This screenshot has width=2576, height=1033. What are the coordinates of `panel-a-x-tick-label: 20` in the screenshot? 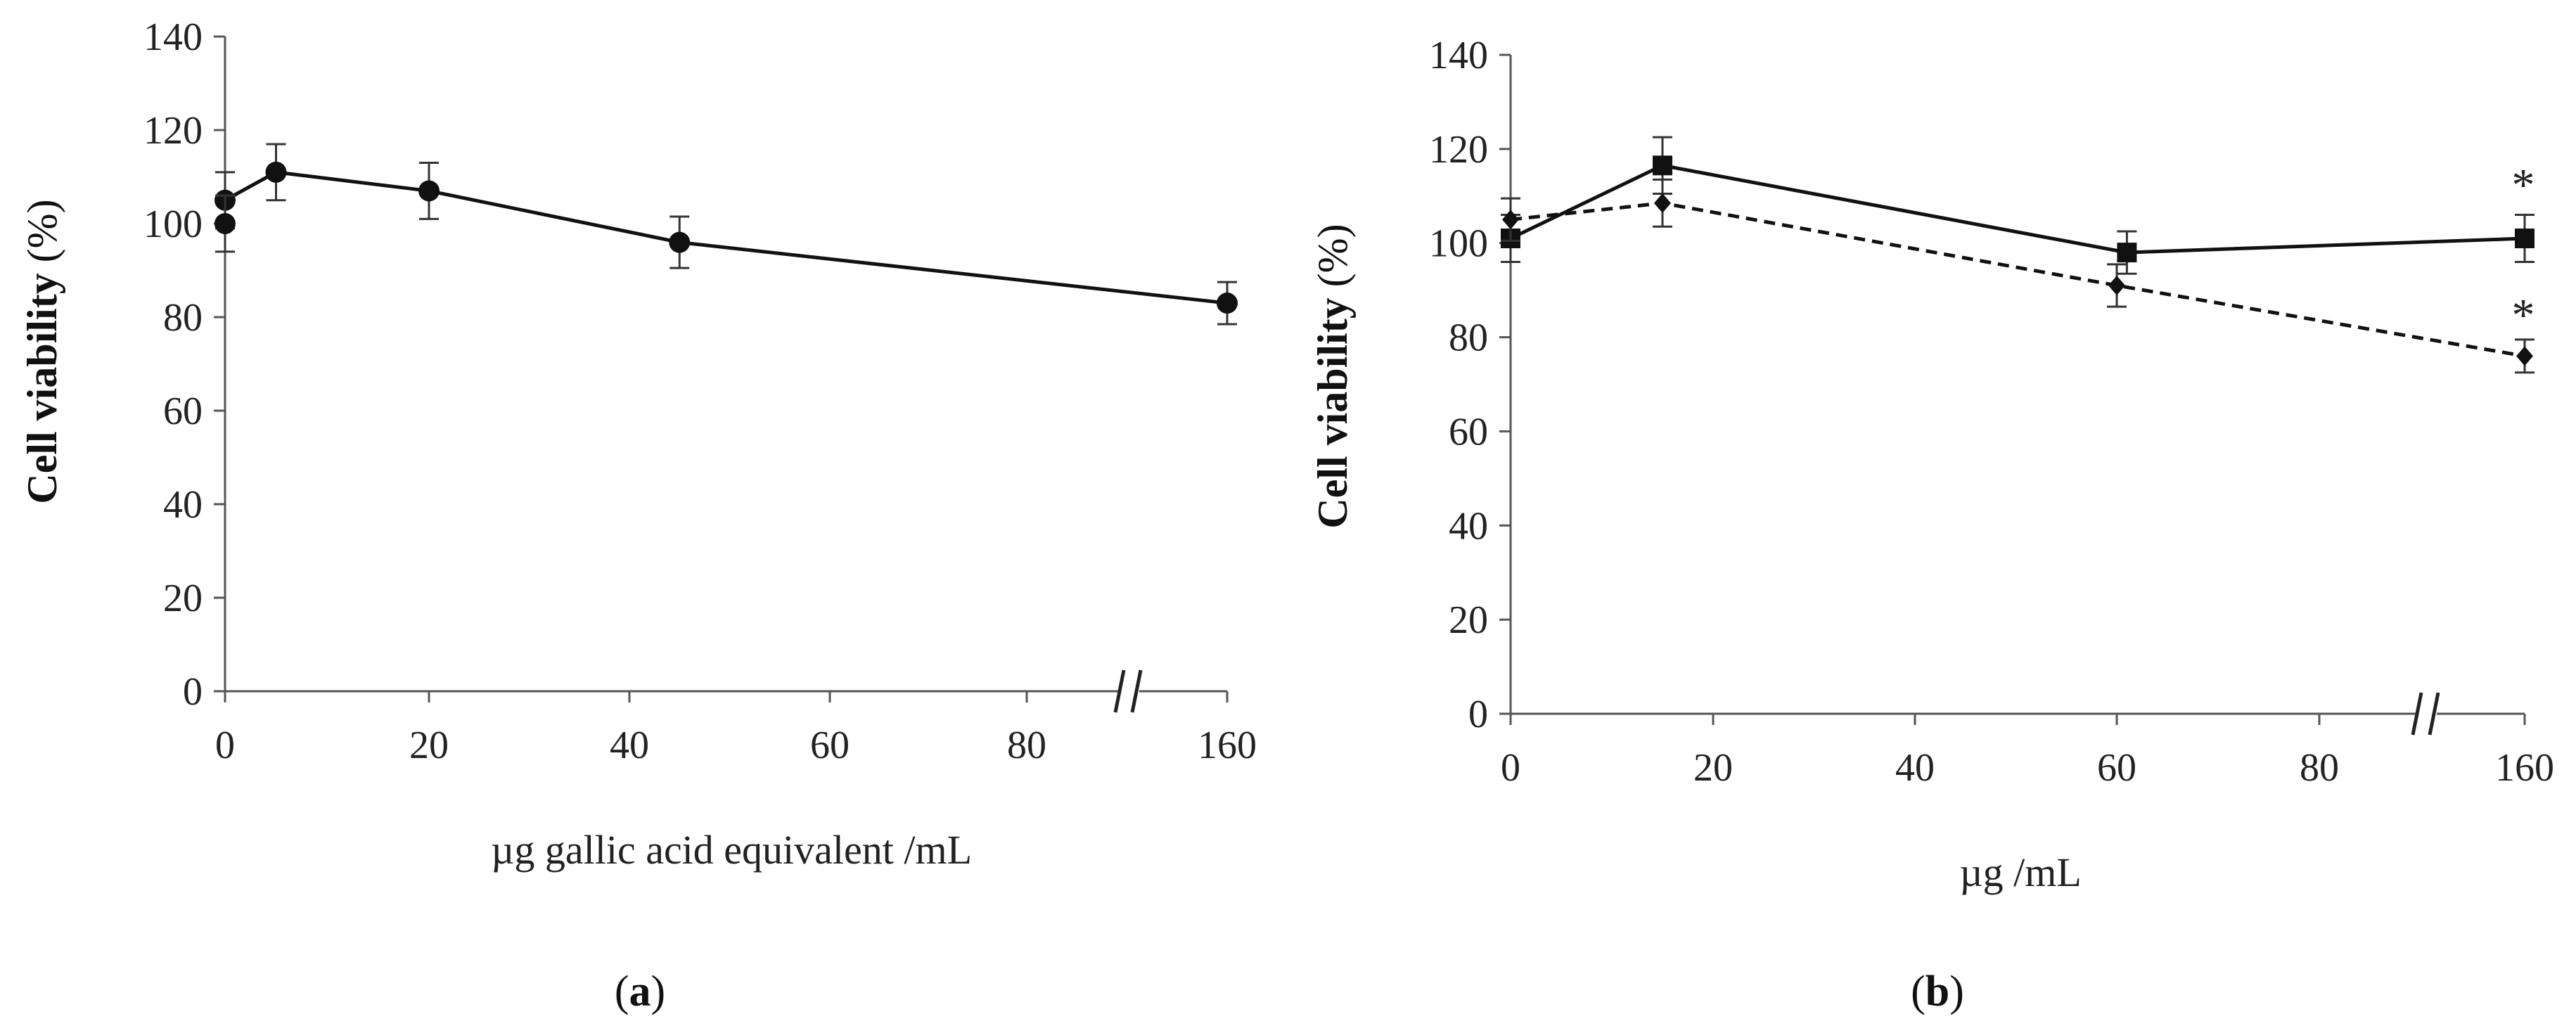 It's located at (429, 745).